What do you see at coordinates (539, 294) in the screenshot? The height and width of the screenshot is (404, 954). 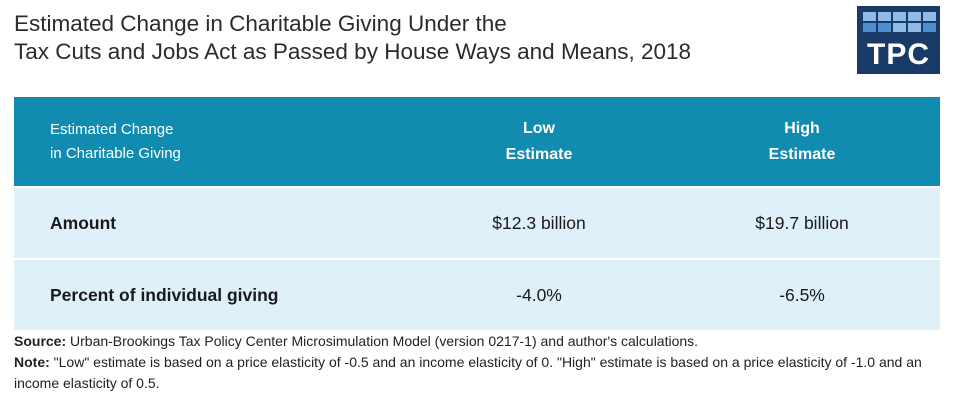 I see `row-low-value: -4.0%` at bounding box center [539, 294].